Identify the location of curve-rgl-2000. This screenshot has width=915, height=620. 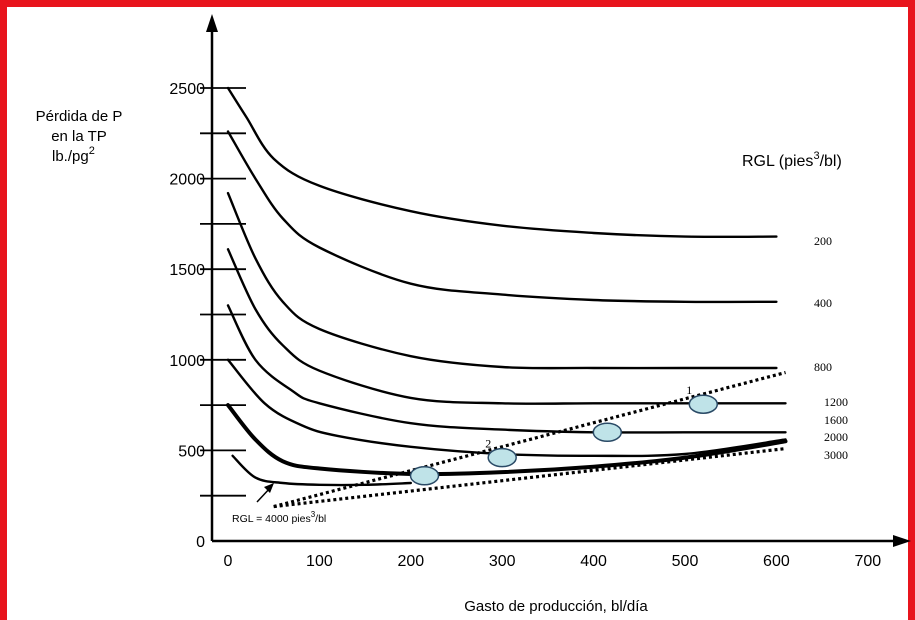
(506, 408).